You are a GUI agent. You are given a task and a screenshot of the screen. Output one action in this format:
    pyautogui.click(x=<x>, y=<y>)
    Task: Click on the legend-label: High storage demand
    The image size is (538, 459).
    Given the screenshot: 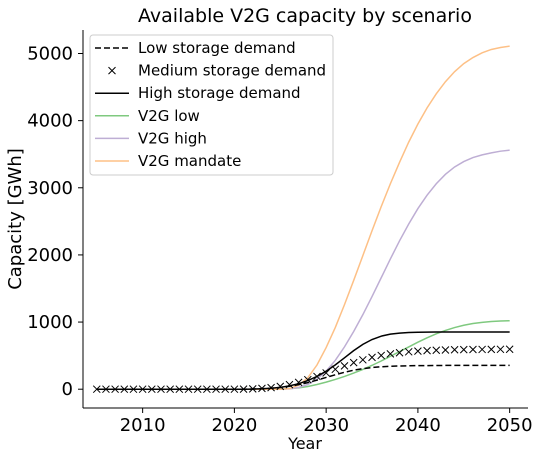 What is the action you would take?
    pyautogui.click(x=219, y=93)
    